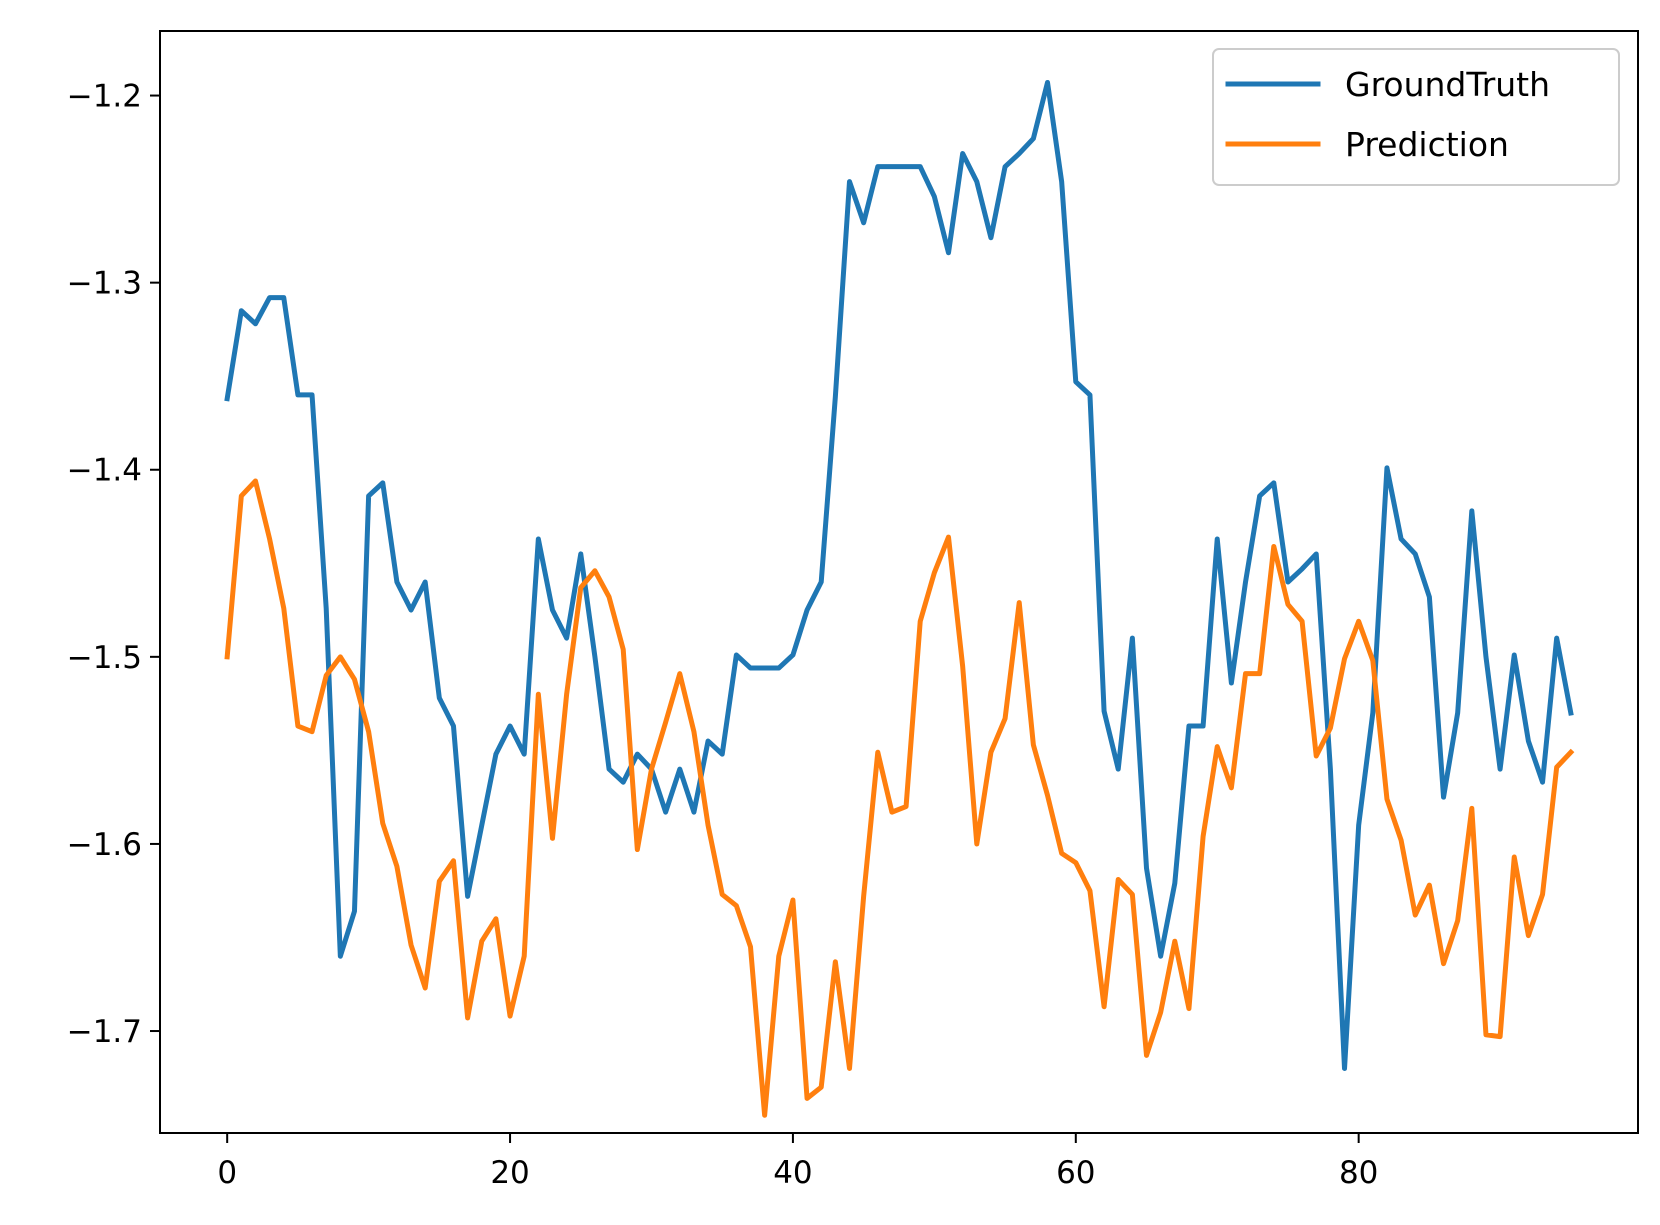  I want to click on y-tick-label: −1.3, so click(104, 284).